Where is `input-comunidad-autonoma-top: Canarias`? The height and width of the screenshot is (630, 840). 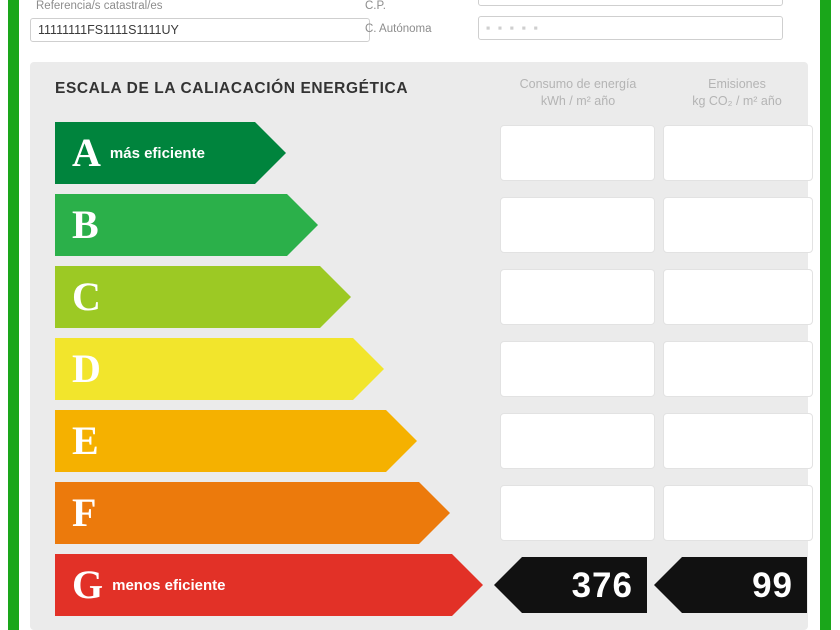
input-comunidad-autonoma-top: Canarias is located at coordinates (630, 3).